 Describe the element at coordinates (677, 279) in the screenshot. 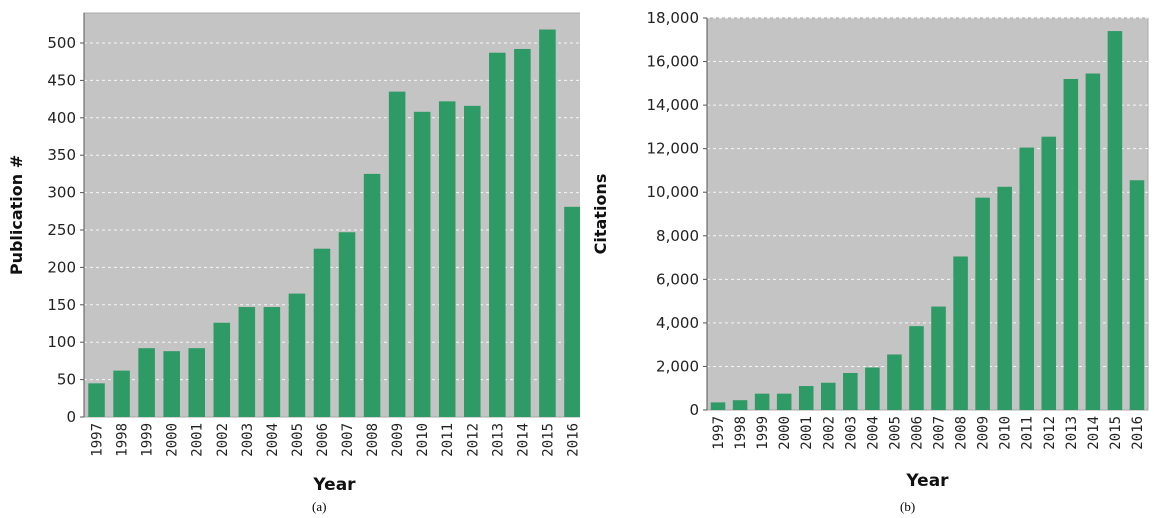

I see `y-tick-label: 6,000` at that location.